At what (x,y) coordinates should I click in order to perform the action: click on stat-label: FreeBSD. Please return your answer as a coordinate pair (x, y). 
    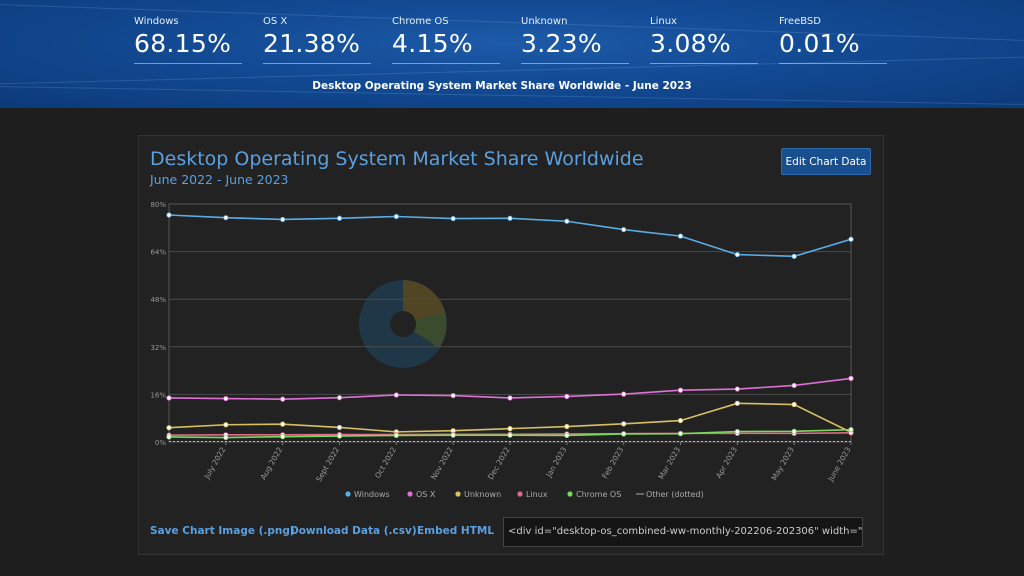
    Looking at the image, I should click on (800, 21).